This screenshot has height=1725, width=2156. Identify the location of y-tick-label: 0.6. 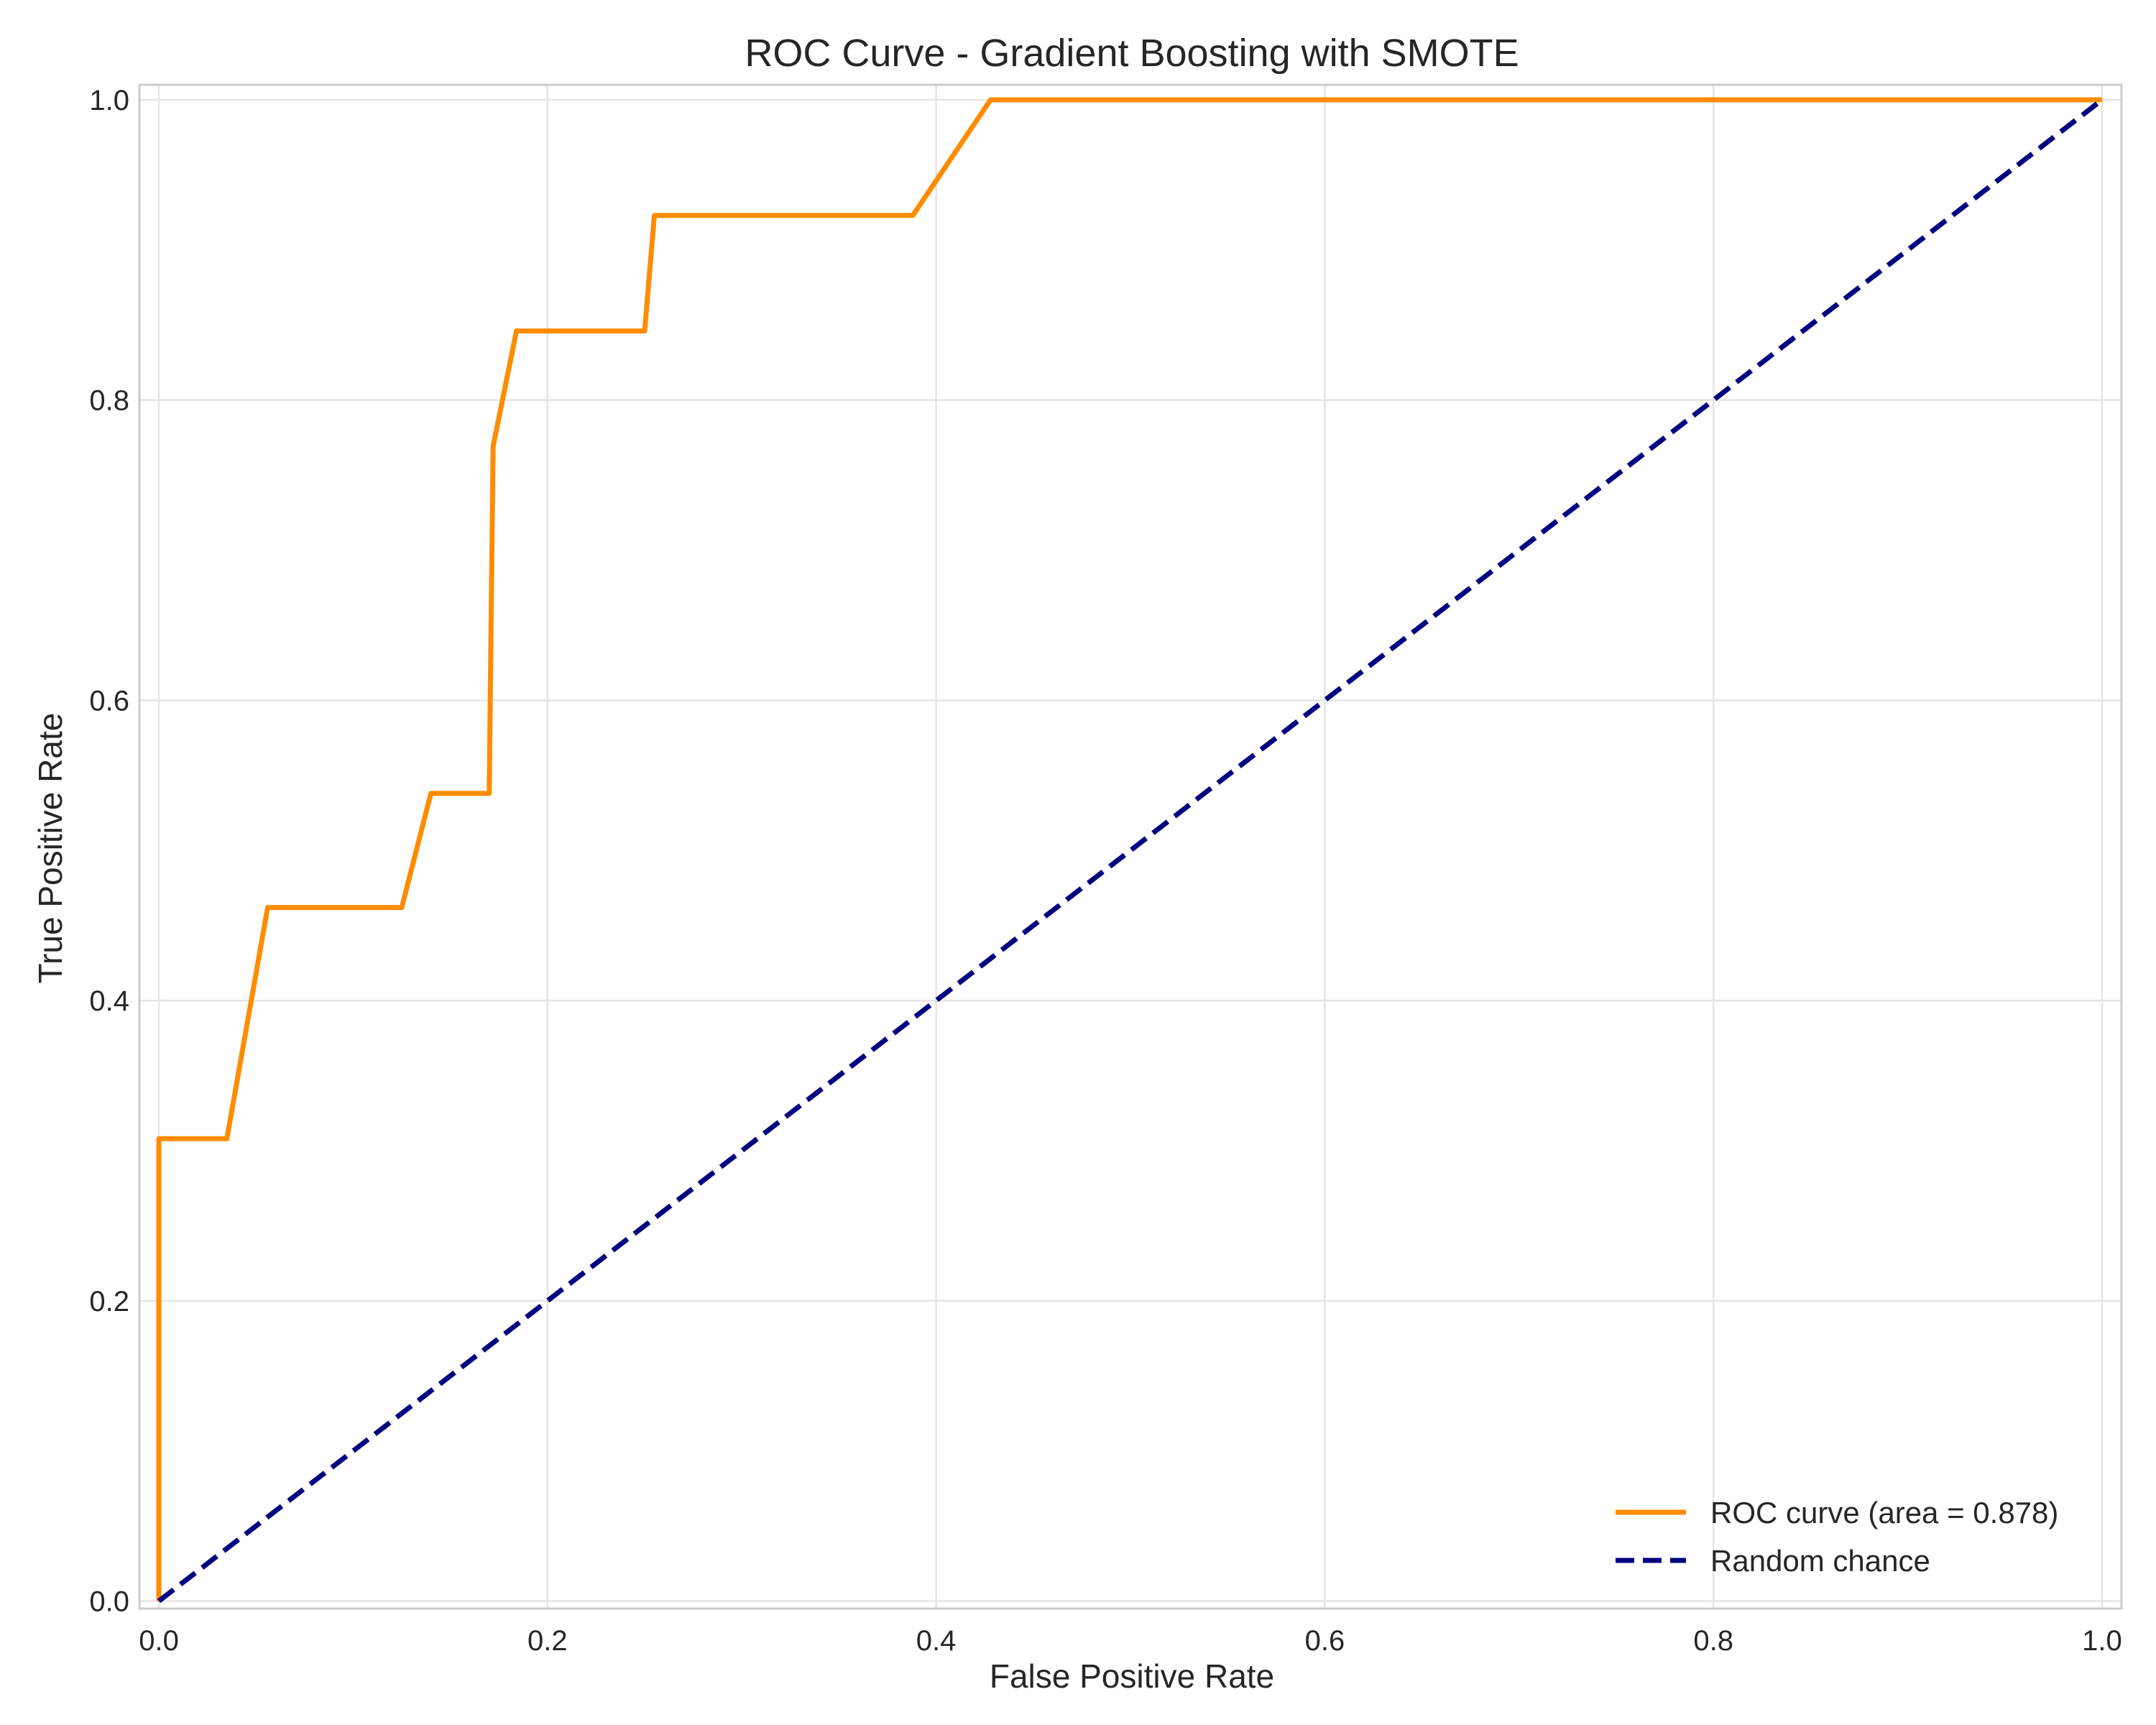
(109, 701).